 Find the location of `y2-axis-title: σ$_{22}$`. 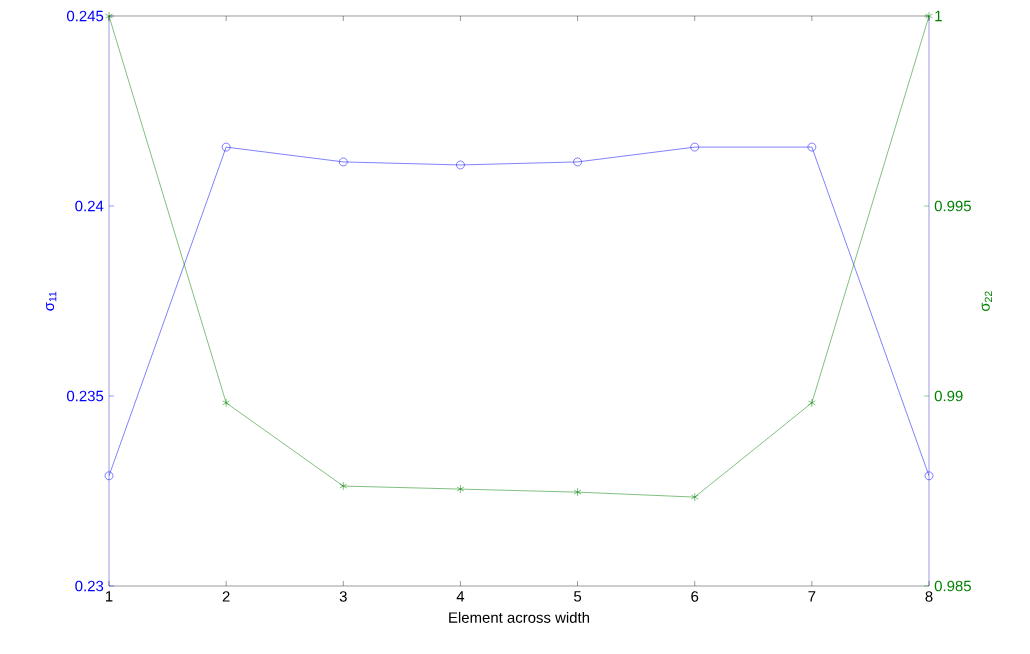

y2-axis-title: σ$_{22}$ is located at coordinates (986, 301).